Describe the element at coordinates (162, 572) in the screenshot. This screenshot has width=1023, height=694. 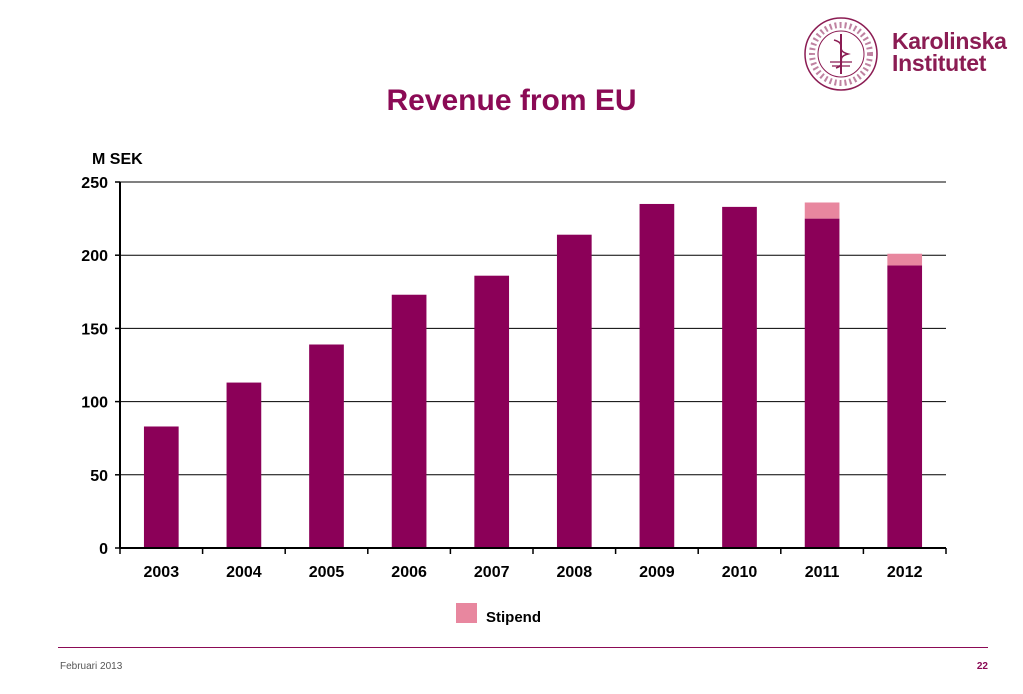
I see `x-tick-label: 2003` at that location.